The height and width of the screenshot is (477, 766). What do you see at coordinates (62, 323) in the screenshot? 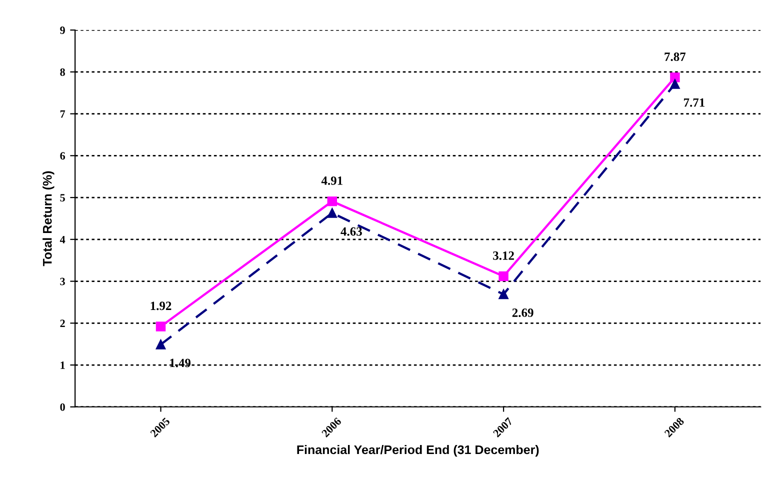
I see `y-tick-label: 2` at bounding box center [62, 323].